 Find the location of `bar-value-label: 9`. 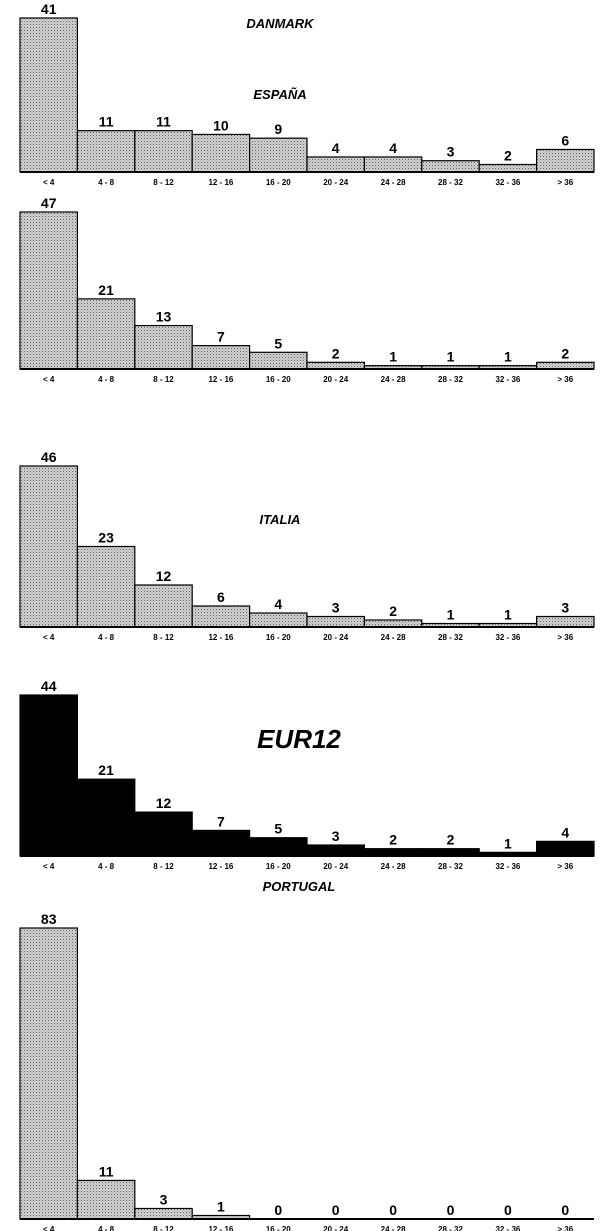

bar-value-label: 9 is located at coordinates (278, 129).